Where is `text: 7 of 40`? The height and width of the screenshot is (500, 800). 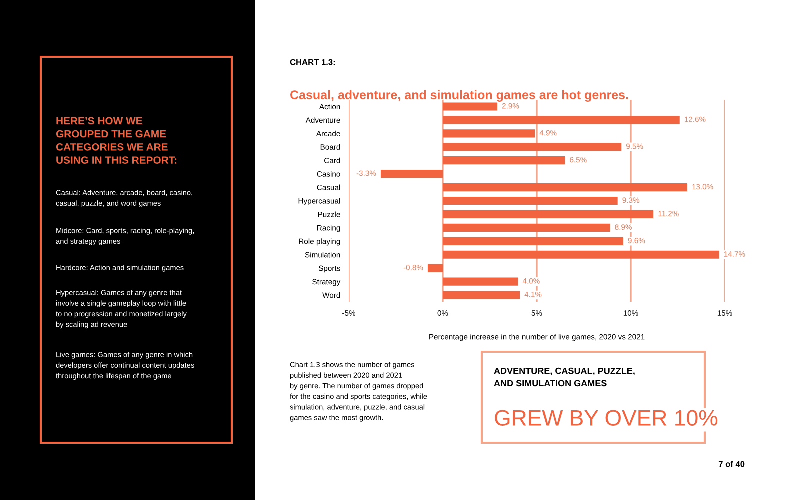 text: 7 of 40 is located at coordinates (731, 464).